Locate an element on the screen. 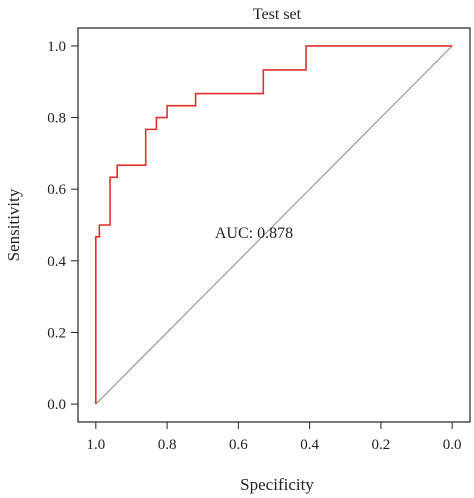 The height and width of the screenshot is (498, 474). y-tick-label: 0.6 is located at coordinates (56, 190).